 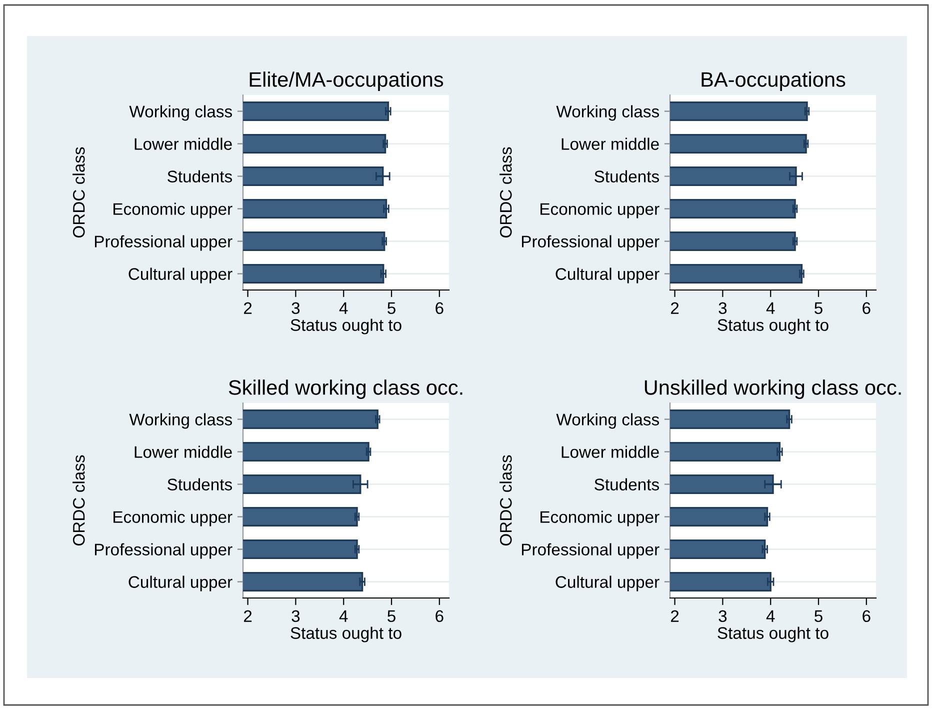 I want to click on chart-title: BA-occupations, so click(x=774, y=81).